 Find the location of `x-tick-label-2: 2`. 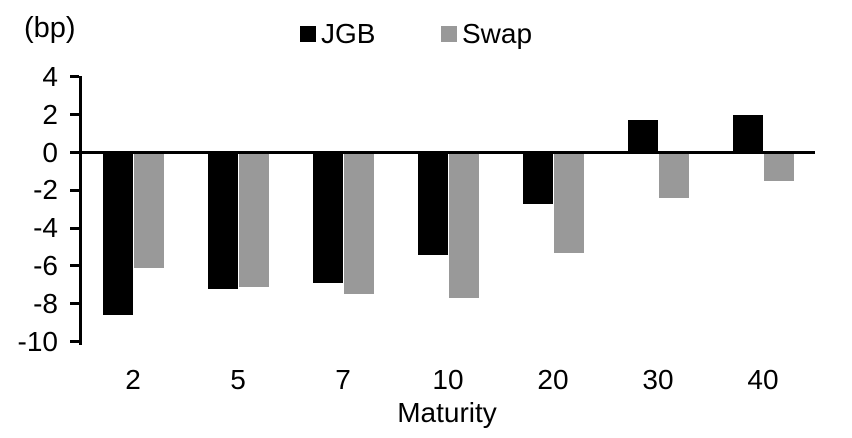

x-tick-label-2: 2 is located at coordinates (133, 379).